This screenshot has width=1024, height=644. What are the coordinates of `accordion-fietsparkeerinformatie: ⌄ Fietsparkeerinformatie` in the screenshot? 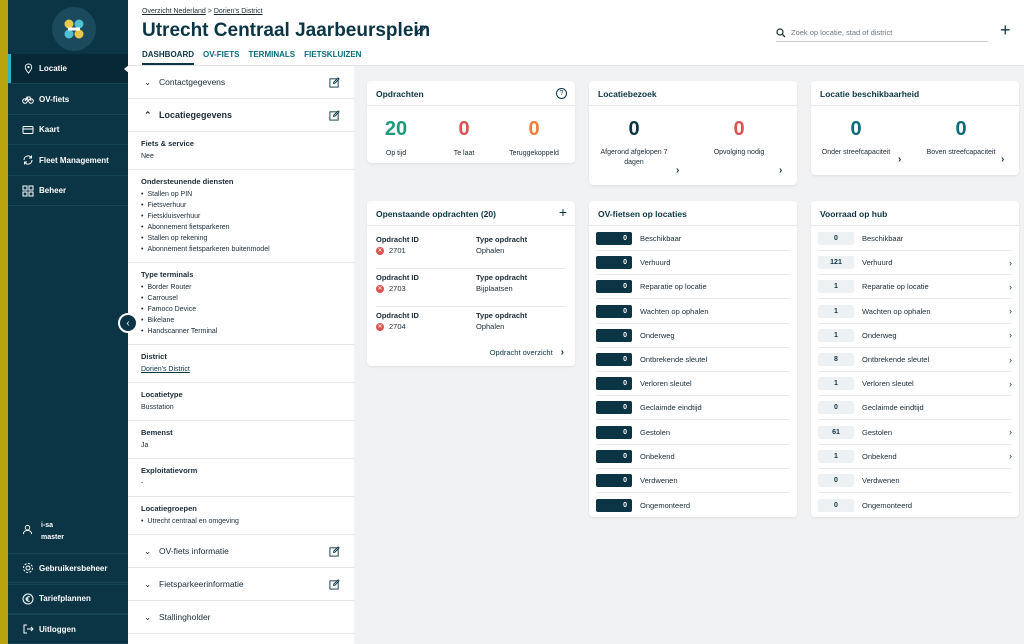 It's located at (241, 584).